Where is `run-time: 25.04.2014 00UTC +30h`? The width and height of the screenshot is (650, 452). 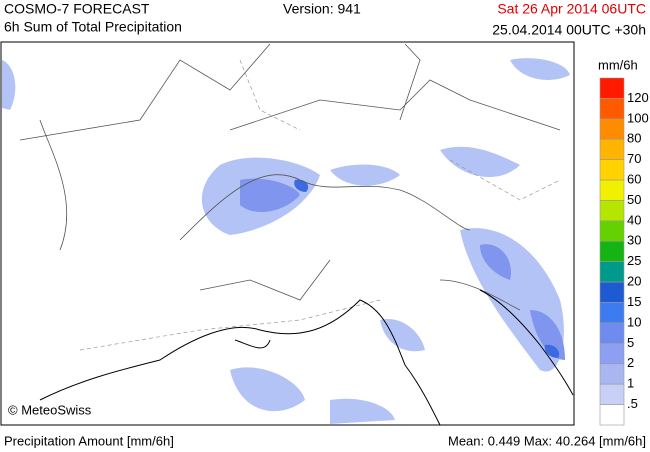 run-time: 25.04.2014 00UTC +30h is located at coordinates (569, 30).